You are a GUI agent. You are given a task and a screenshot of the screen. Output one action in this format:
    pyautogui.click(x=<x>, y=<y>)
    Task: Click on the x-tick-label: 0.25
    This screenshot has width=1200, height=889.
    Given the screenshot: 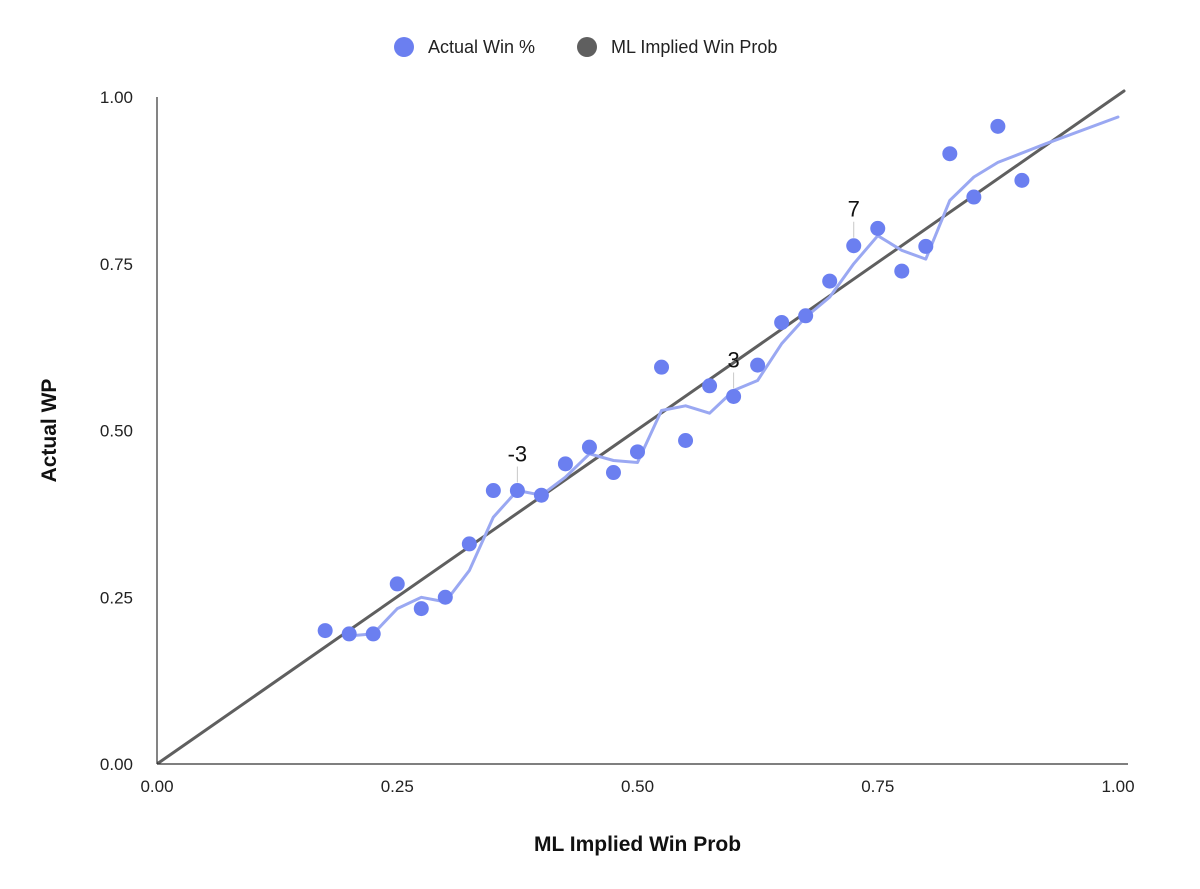 What is the action you would take?
    pyautogui.click(x=397, y=786)
    